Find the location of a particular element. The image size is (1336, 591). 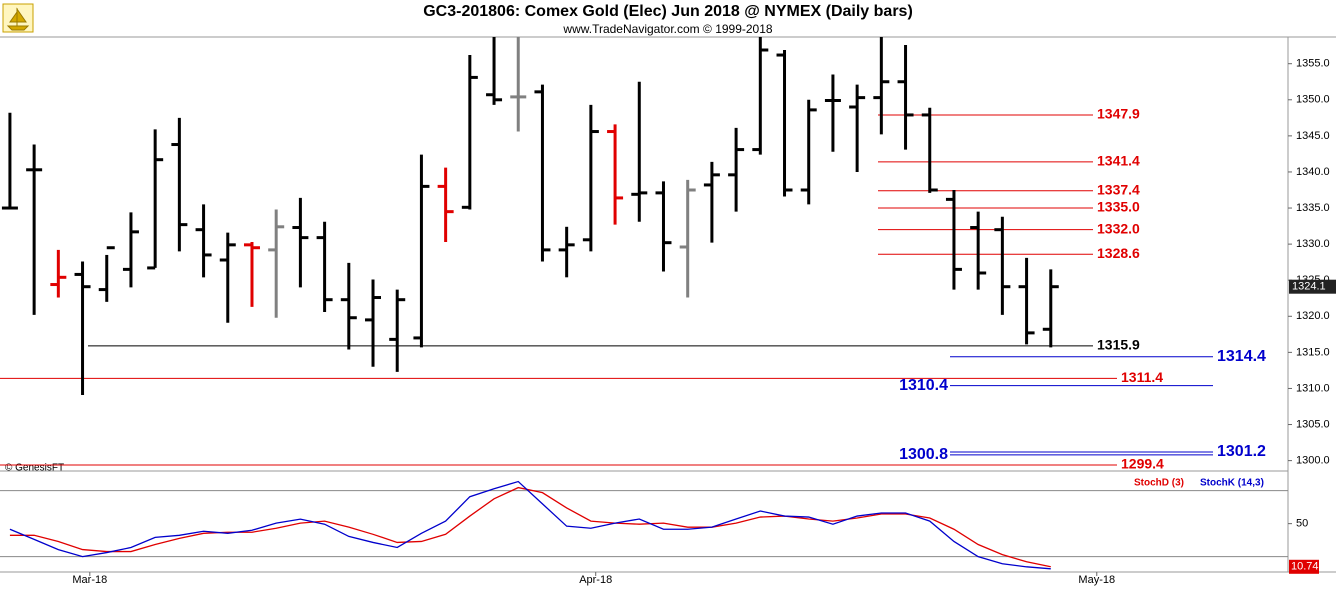

indicator-value-box is located at coordinates (1304, 566).